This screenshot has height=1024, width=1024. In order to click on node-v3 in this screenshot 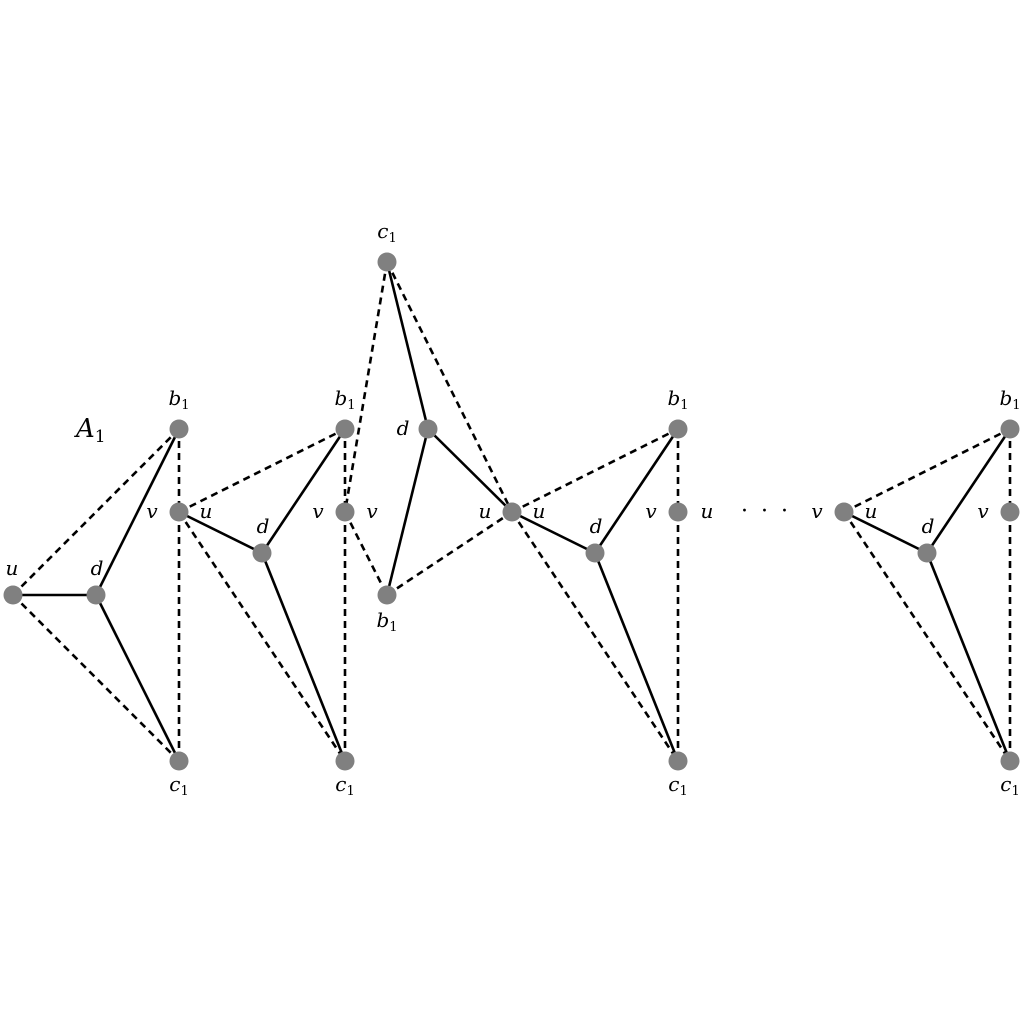, I will do `click(678, 512)`.